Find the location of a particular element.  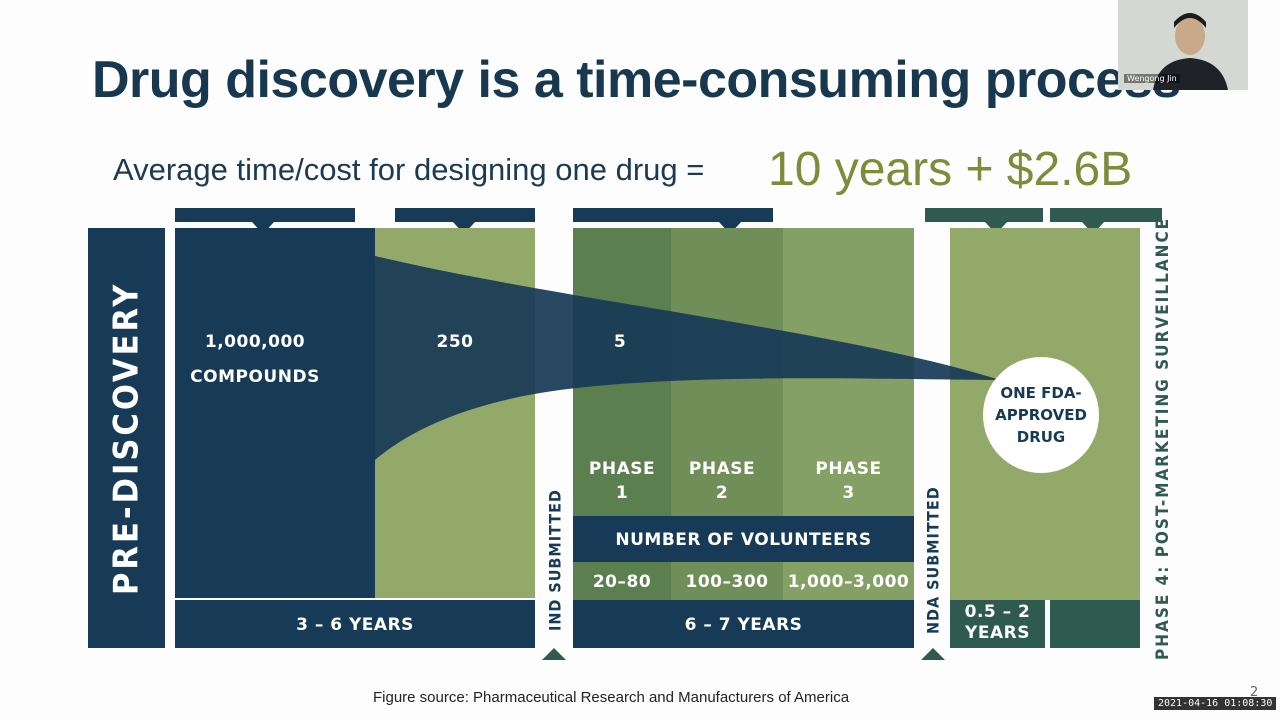

approved-drug-circle: ONE FDA- APPROVED DRUG is located at coordinates (1041, 415).